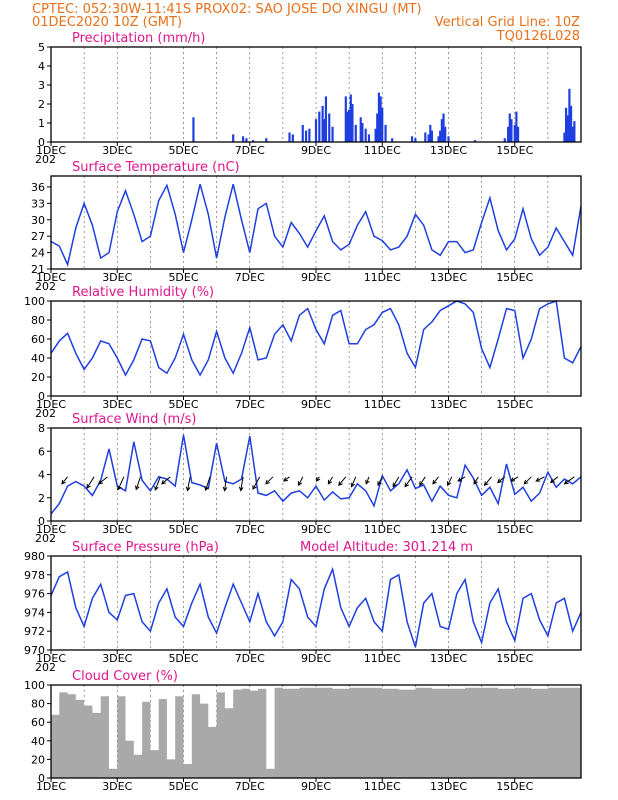  I want to click on rh-year-label: 202, so click(45, 413).